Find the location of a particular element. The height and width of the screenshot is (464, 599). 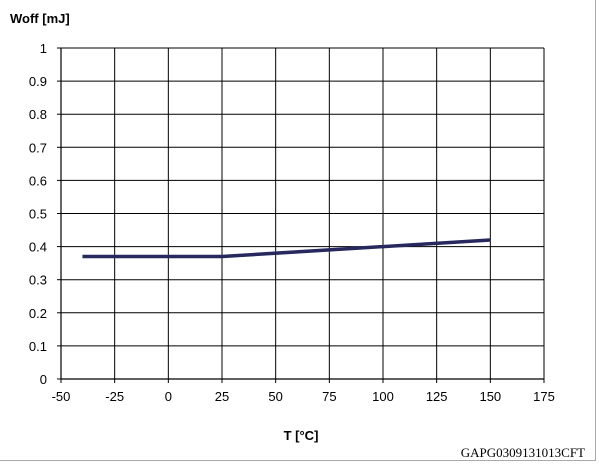

y-tick-label: 0.3 is located at coordinates (38, 280).